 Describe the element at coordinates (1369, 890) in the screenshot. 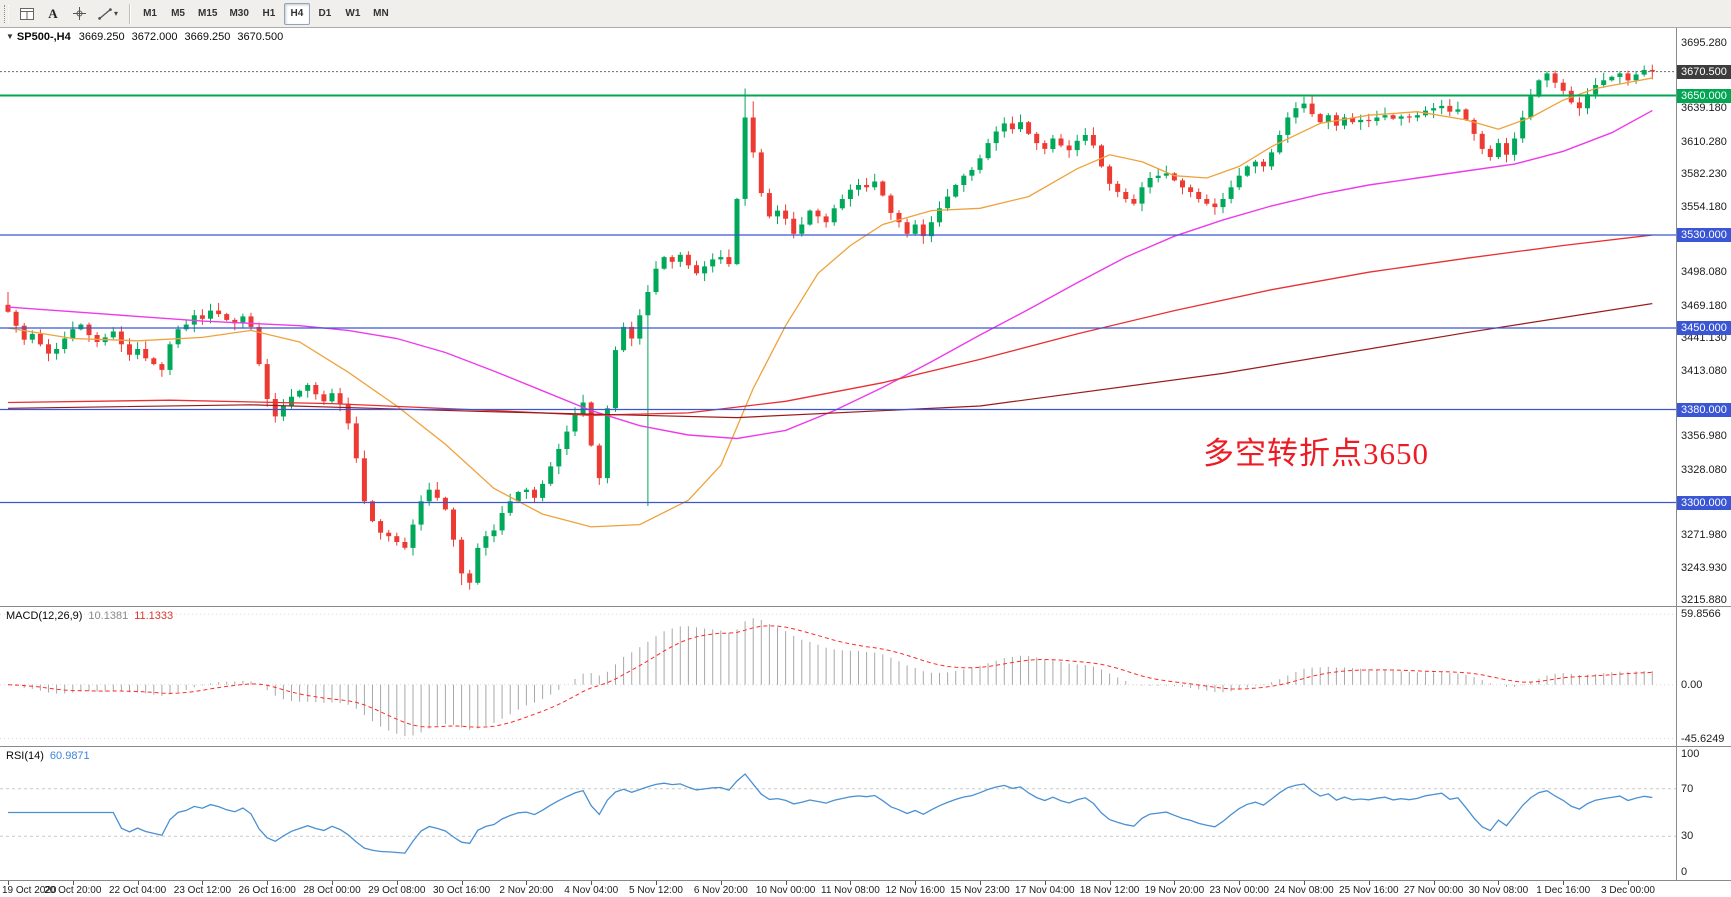

I see `time-label: 25 Nov 16:00` at that location.